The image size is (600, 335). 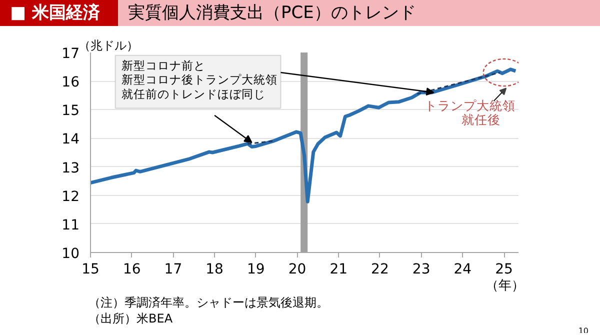 What do you see at coordinates (71, 54) in the screenshot?
I see `y-tick-label: 17` at bounding box center [71, 54].